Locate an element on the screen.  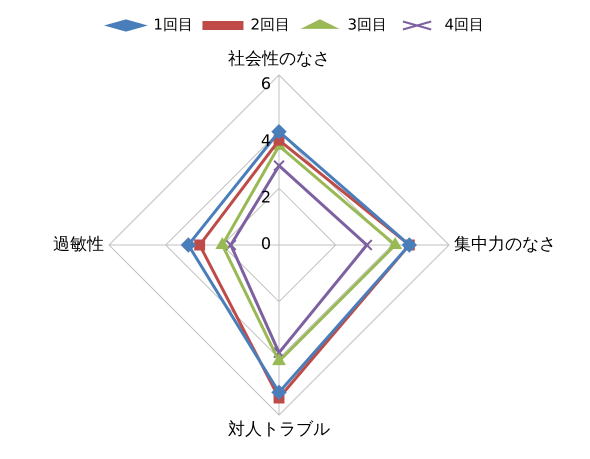
y-tick-label: 4 is located at coordinates (265, 140).